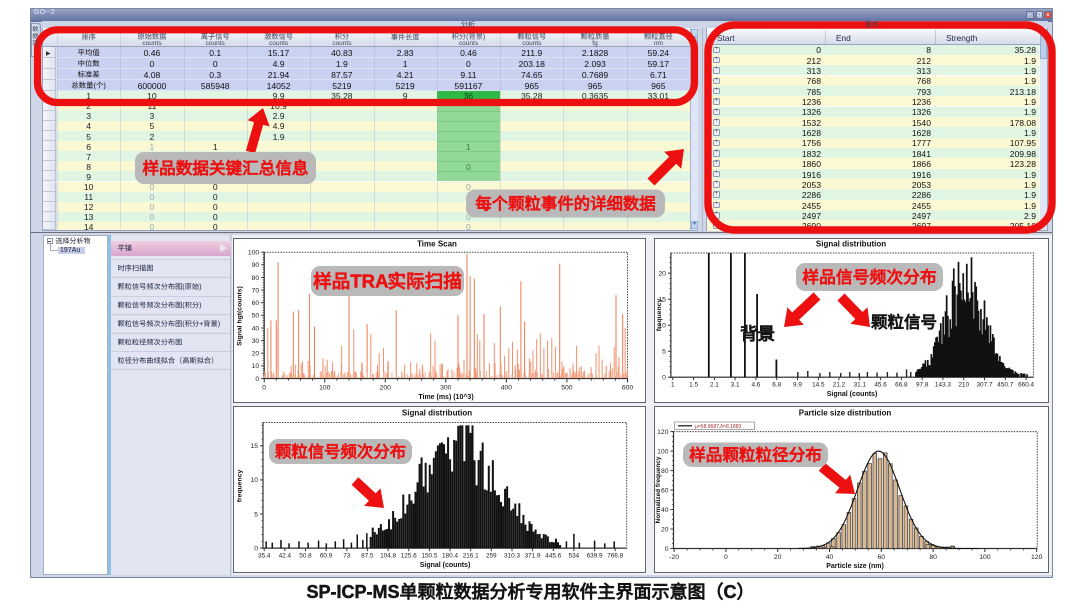 This screenshot has width=1080, height=608. I want to click on svg-text: 66.8, so click(901, 384).